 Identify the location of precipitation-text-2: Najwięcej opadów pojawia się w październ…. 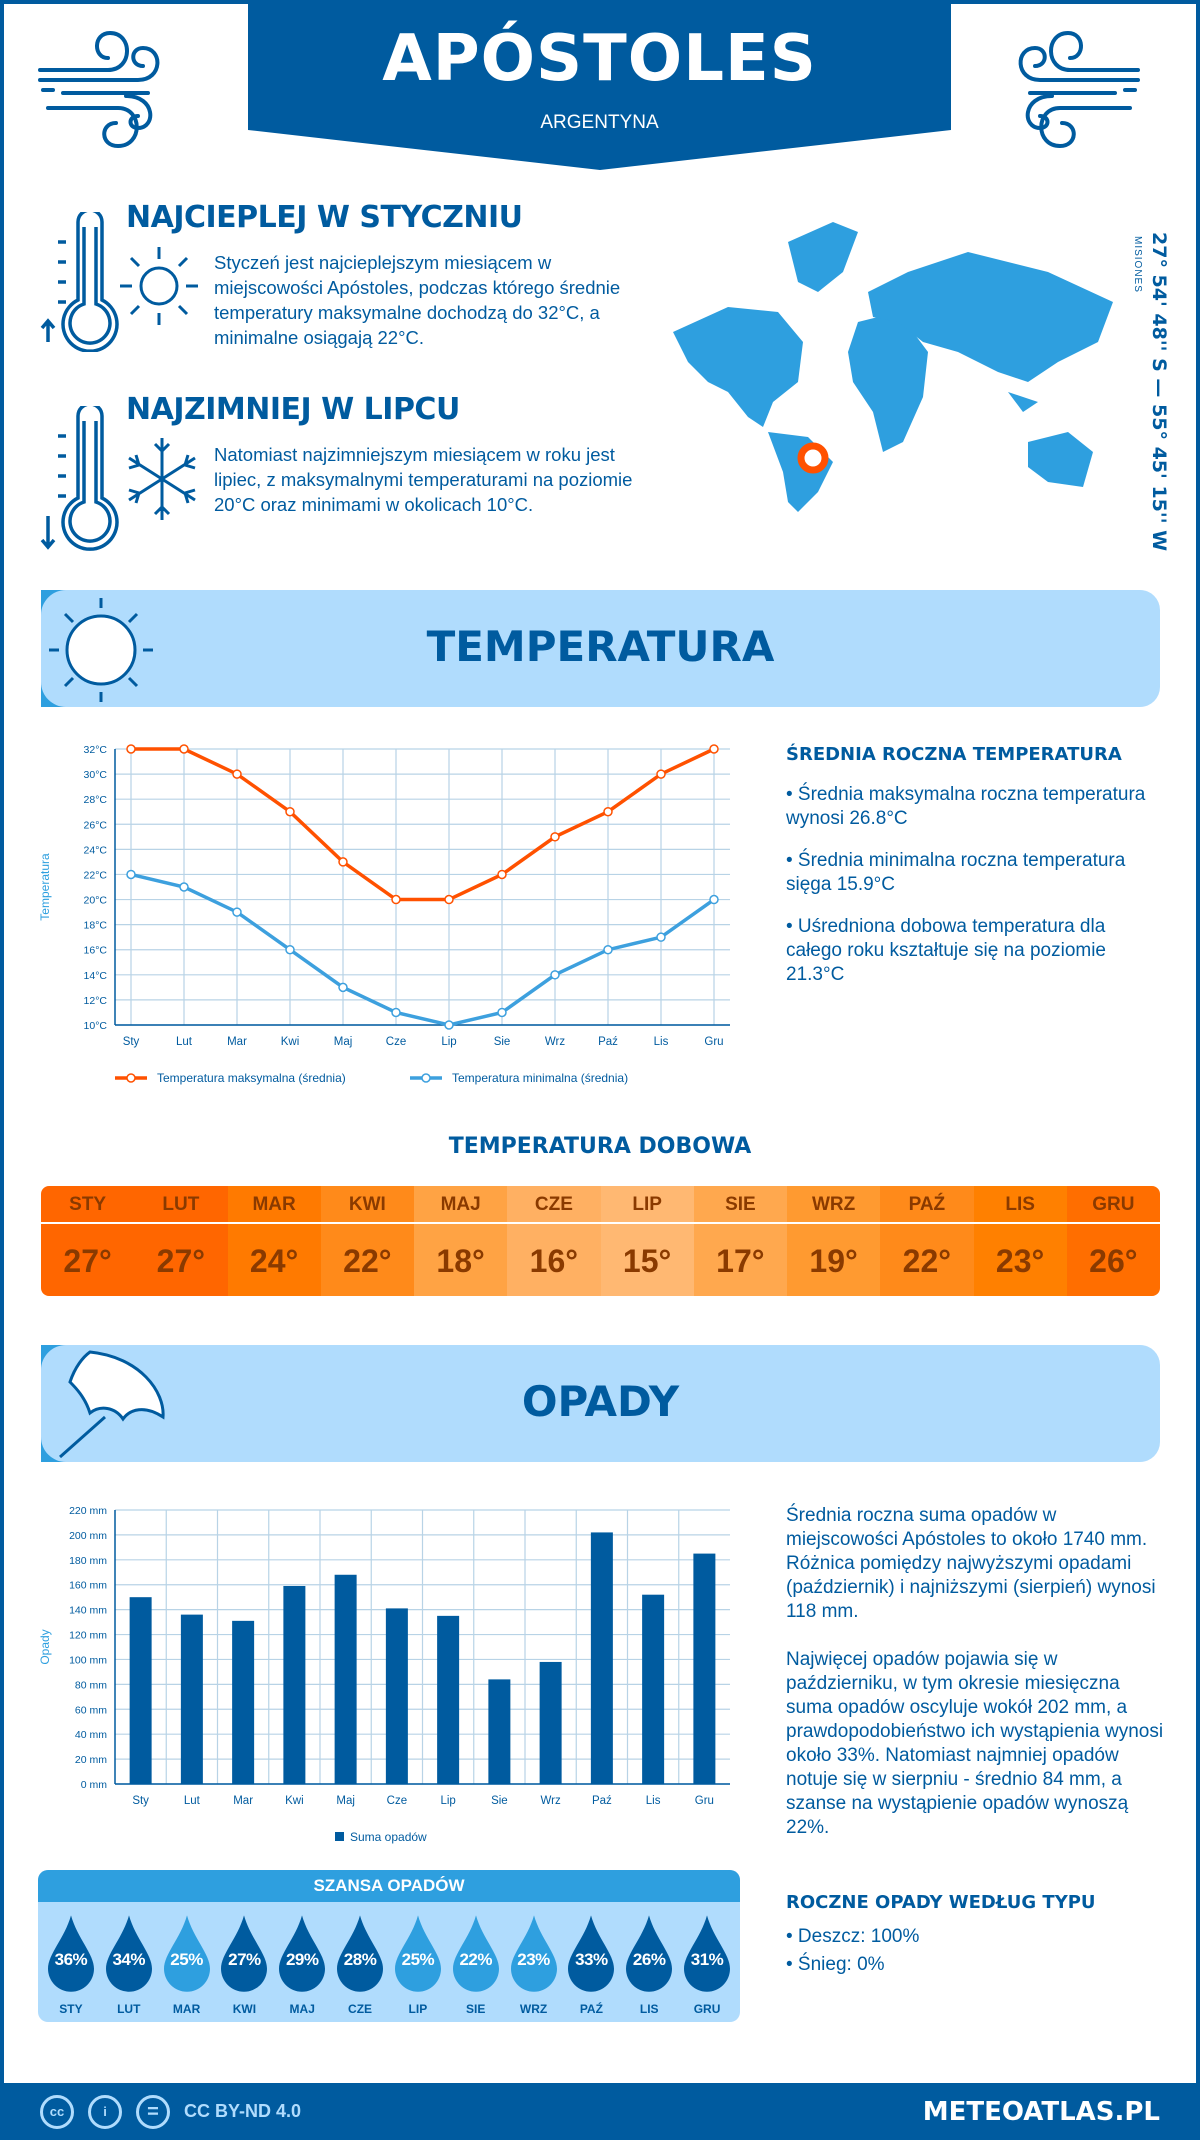
(975, 1743).